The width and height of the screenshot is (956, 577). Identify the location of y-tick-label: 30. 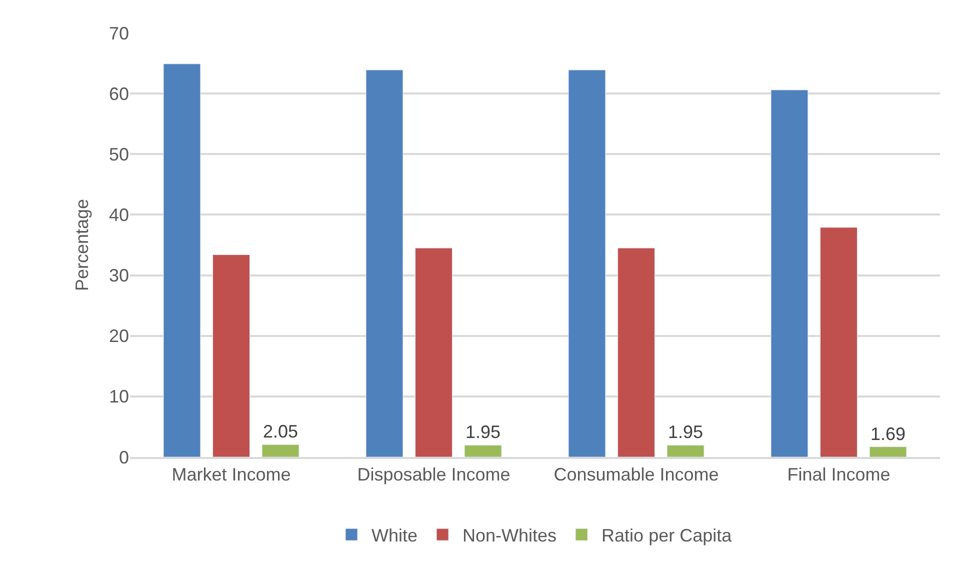
(118, 276).